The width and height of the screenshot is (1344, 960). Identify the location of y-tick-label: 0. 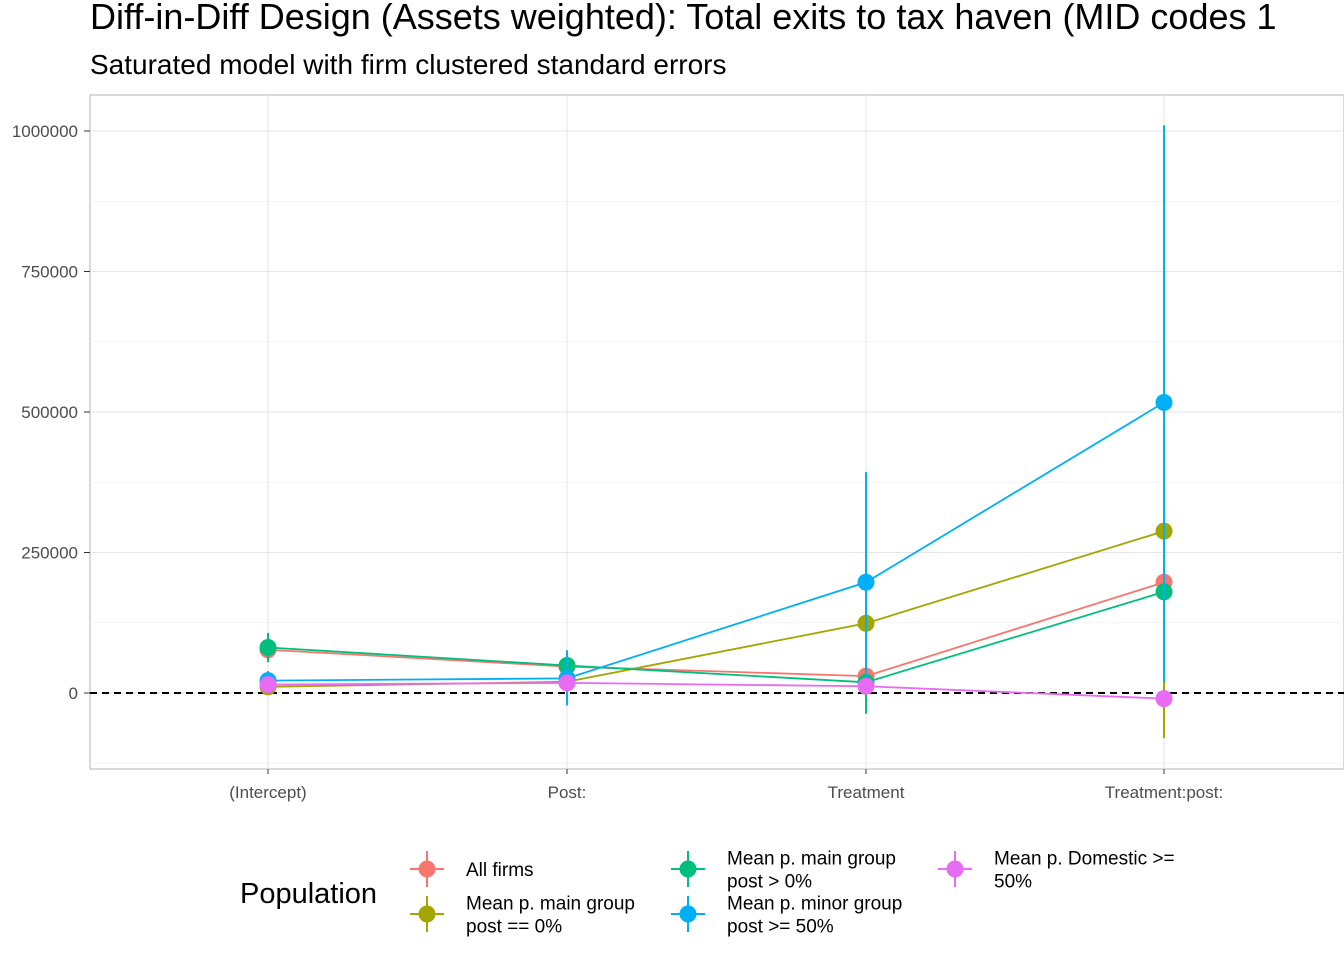
(73, 693).